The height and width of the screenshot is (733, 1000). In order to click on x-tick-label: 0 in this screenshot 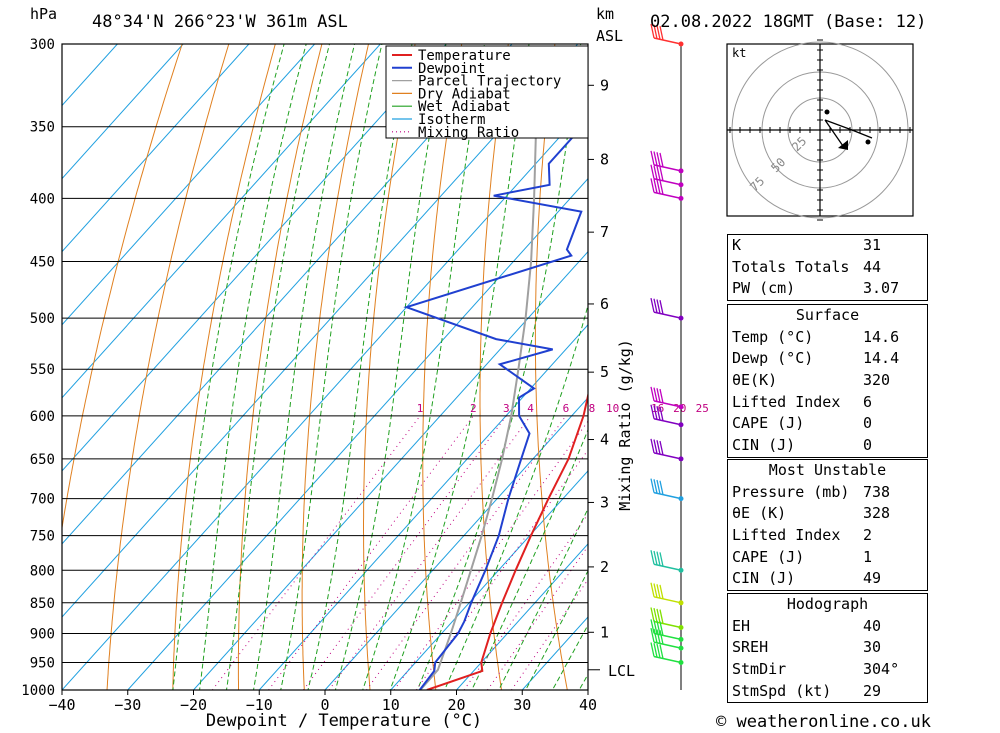, I will do `click(324, 705)`.